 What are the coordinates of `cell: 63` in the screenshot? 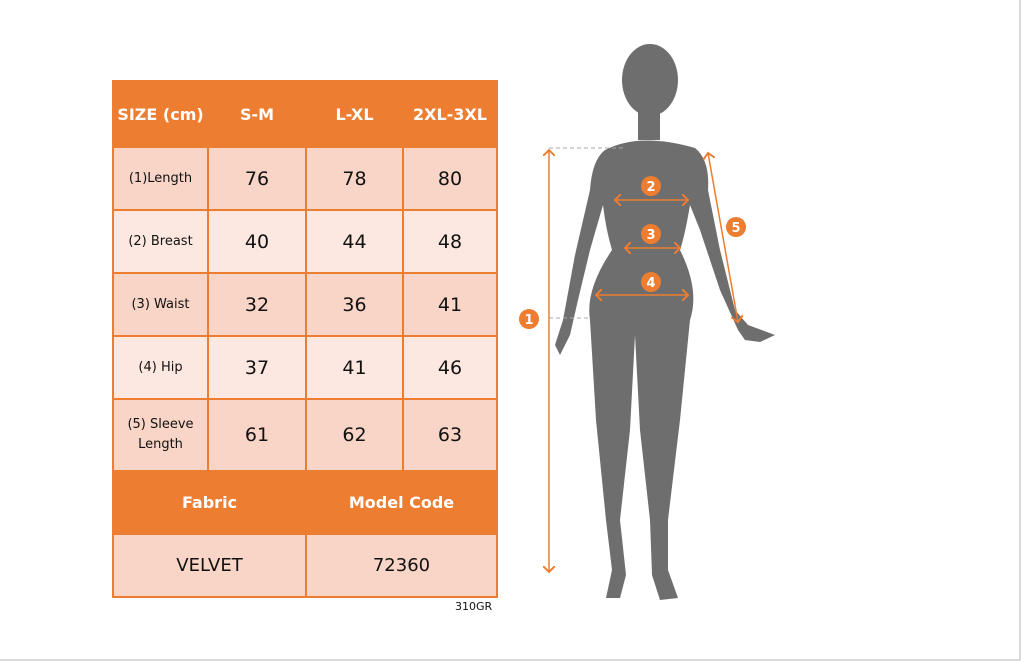 It's located at (450, 435).